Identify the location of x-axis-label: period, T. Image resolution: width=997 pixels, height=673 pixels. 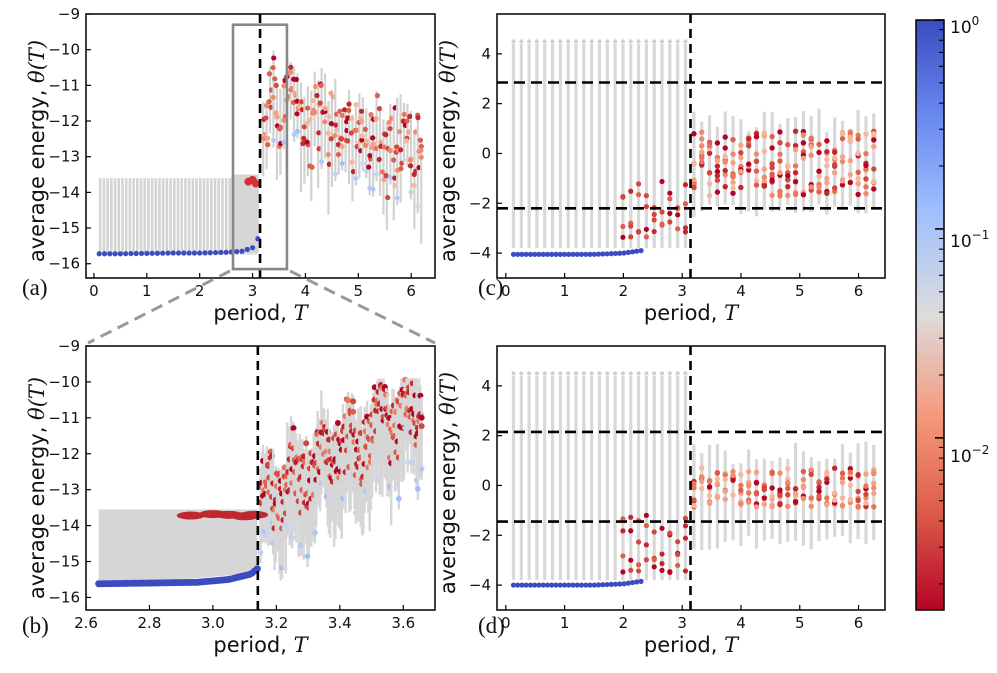
(692, 645).